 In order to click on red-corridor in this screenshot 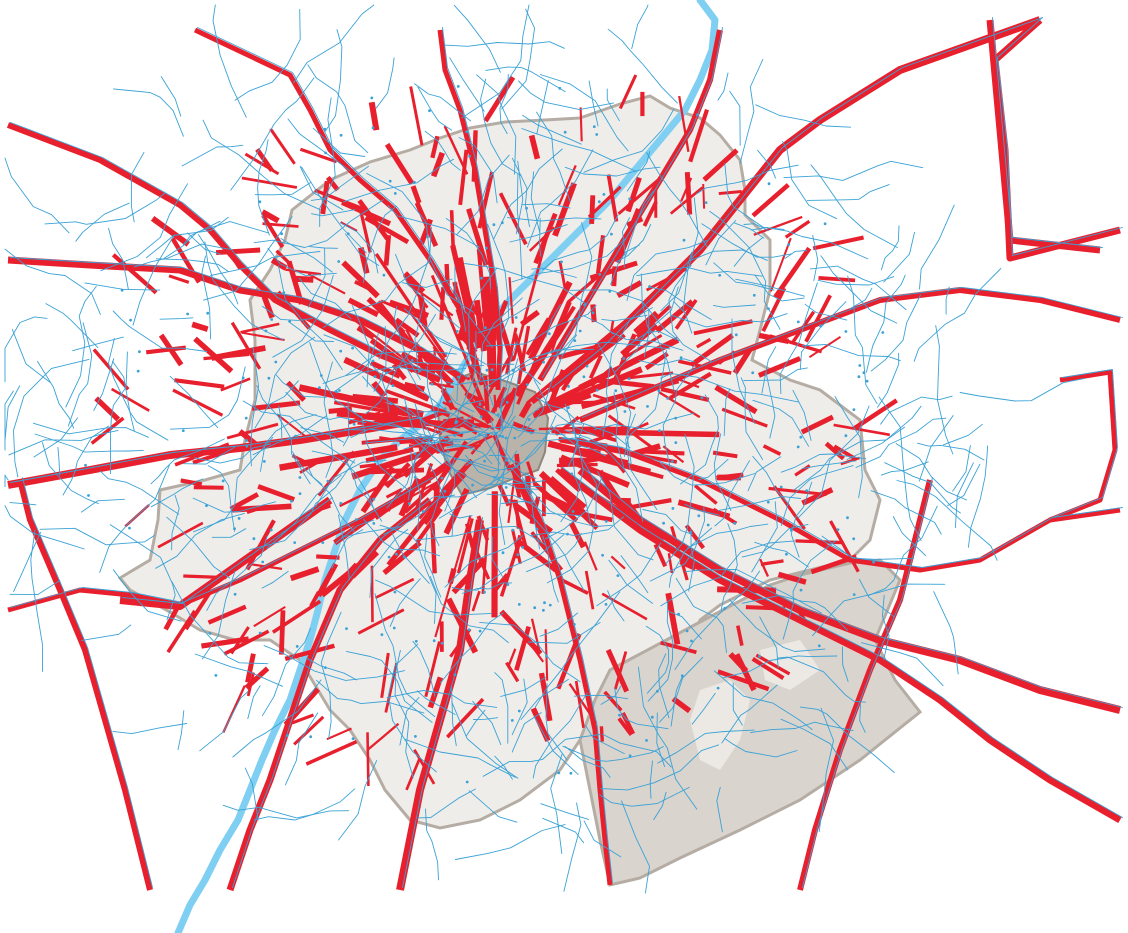, I will do `click(565, 682)`.